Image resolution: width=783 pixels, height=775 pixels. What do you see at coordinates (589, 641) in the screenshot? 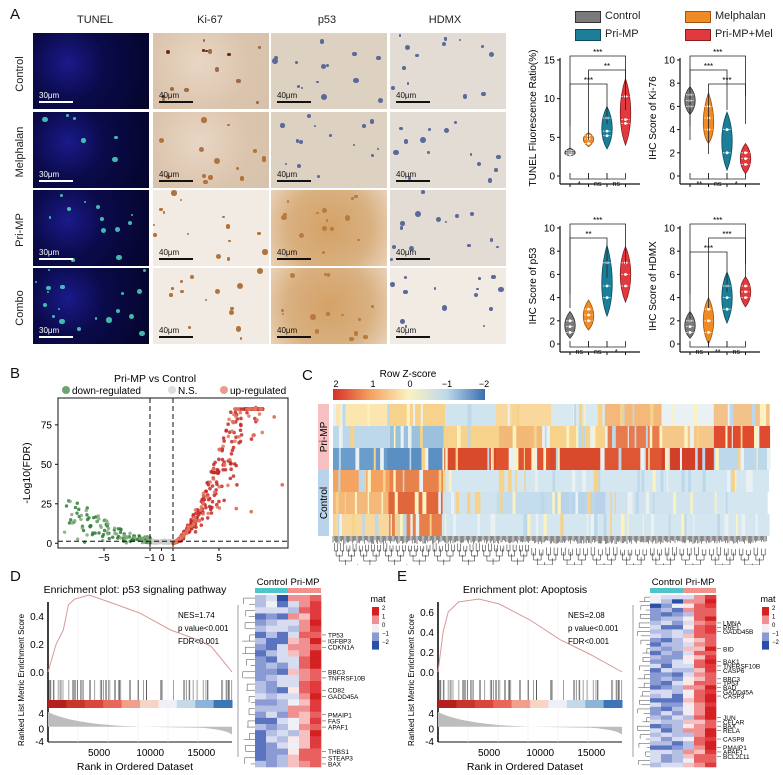
I see `gsea-stat: FDR<0.001` at bounding box center [589, 641].